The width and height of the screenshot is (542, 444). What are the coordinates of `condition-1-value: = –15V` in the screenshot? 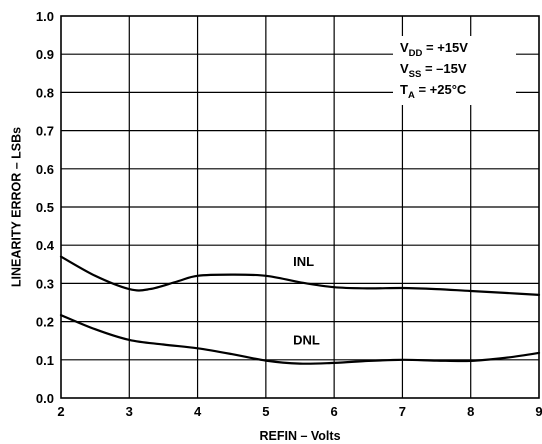 It's located at (444, 68).